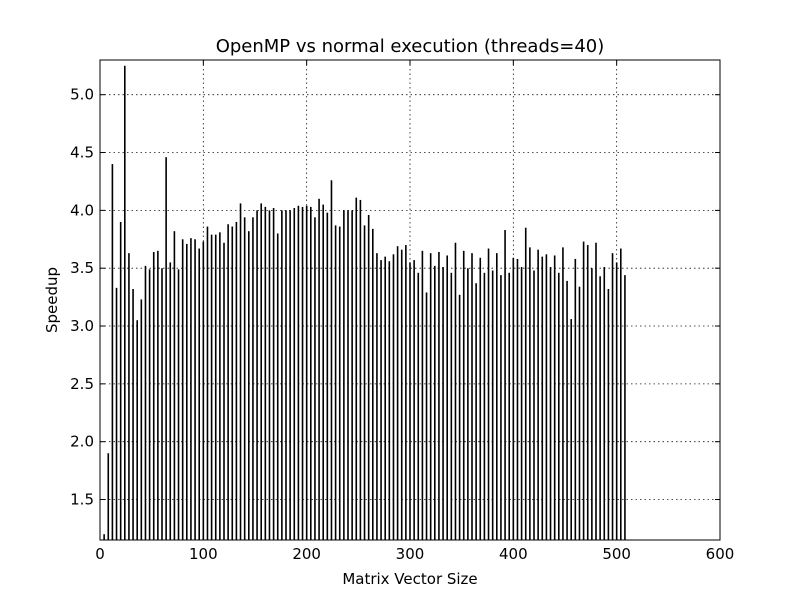 The image size is (800, 600). Describe the element at coordinates (82, 268) in the screenshot. I see `y-tick-label: 3.5` at that location.